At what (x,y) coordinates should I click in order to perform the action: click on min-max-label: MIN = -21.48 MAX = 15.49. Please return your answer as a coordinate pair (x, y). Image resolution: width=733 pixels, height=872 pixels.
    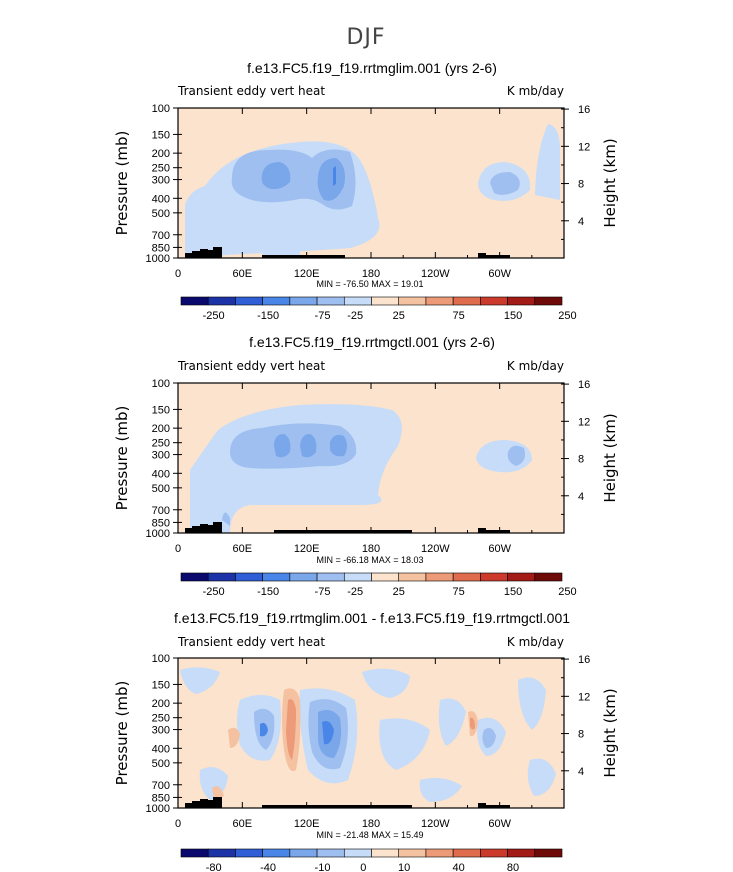
    Looking at the image, I should click on (369, 835).